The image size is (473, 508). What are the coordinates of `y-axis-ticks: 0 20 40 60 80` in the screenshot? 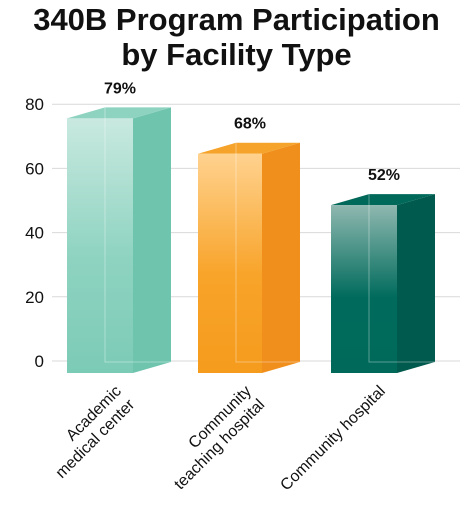 It's located at (34, 233).